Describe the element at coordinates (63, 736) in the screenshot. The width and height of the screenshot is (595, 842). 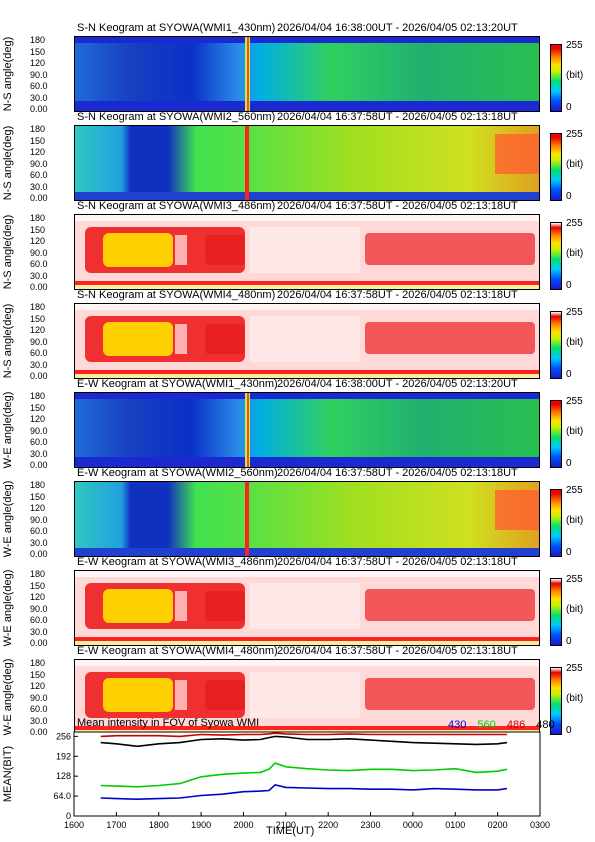
I see `y-tick-label: 256` at that location.